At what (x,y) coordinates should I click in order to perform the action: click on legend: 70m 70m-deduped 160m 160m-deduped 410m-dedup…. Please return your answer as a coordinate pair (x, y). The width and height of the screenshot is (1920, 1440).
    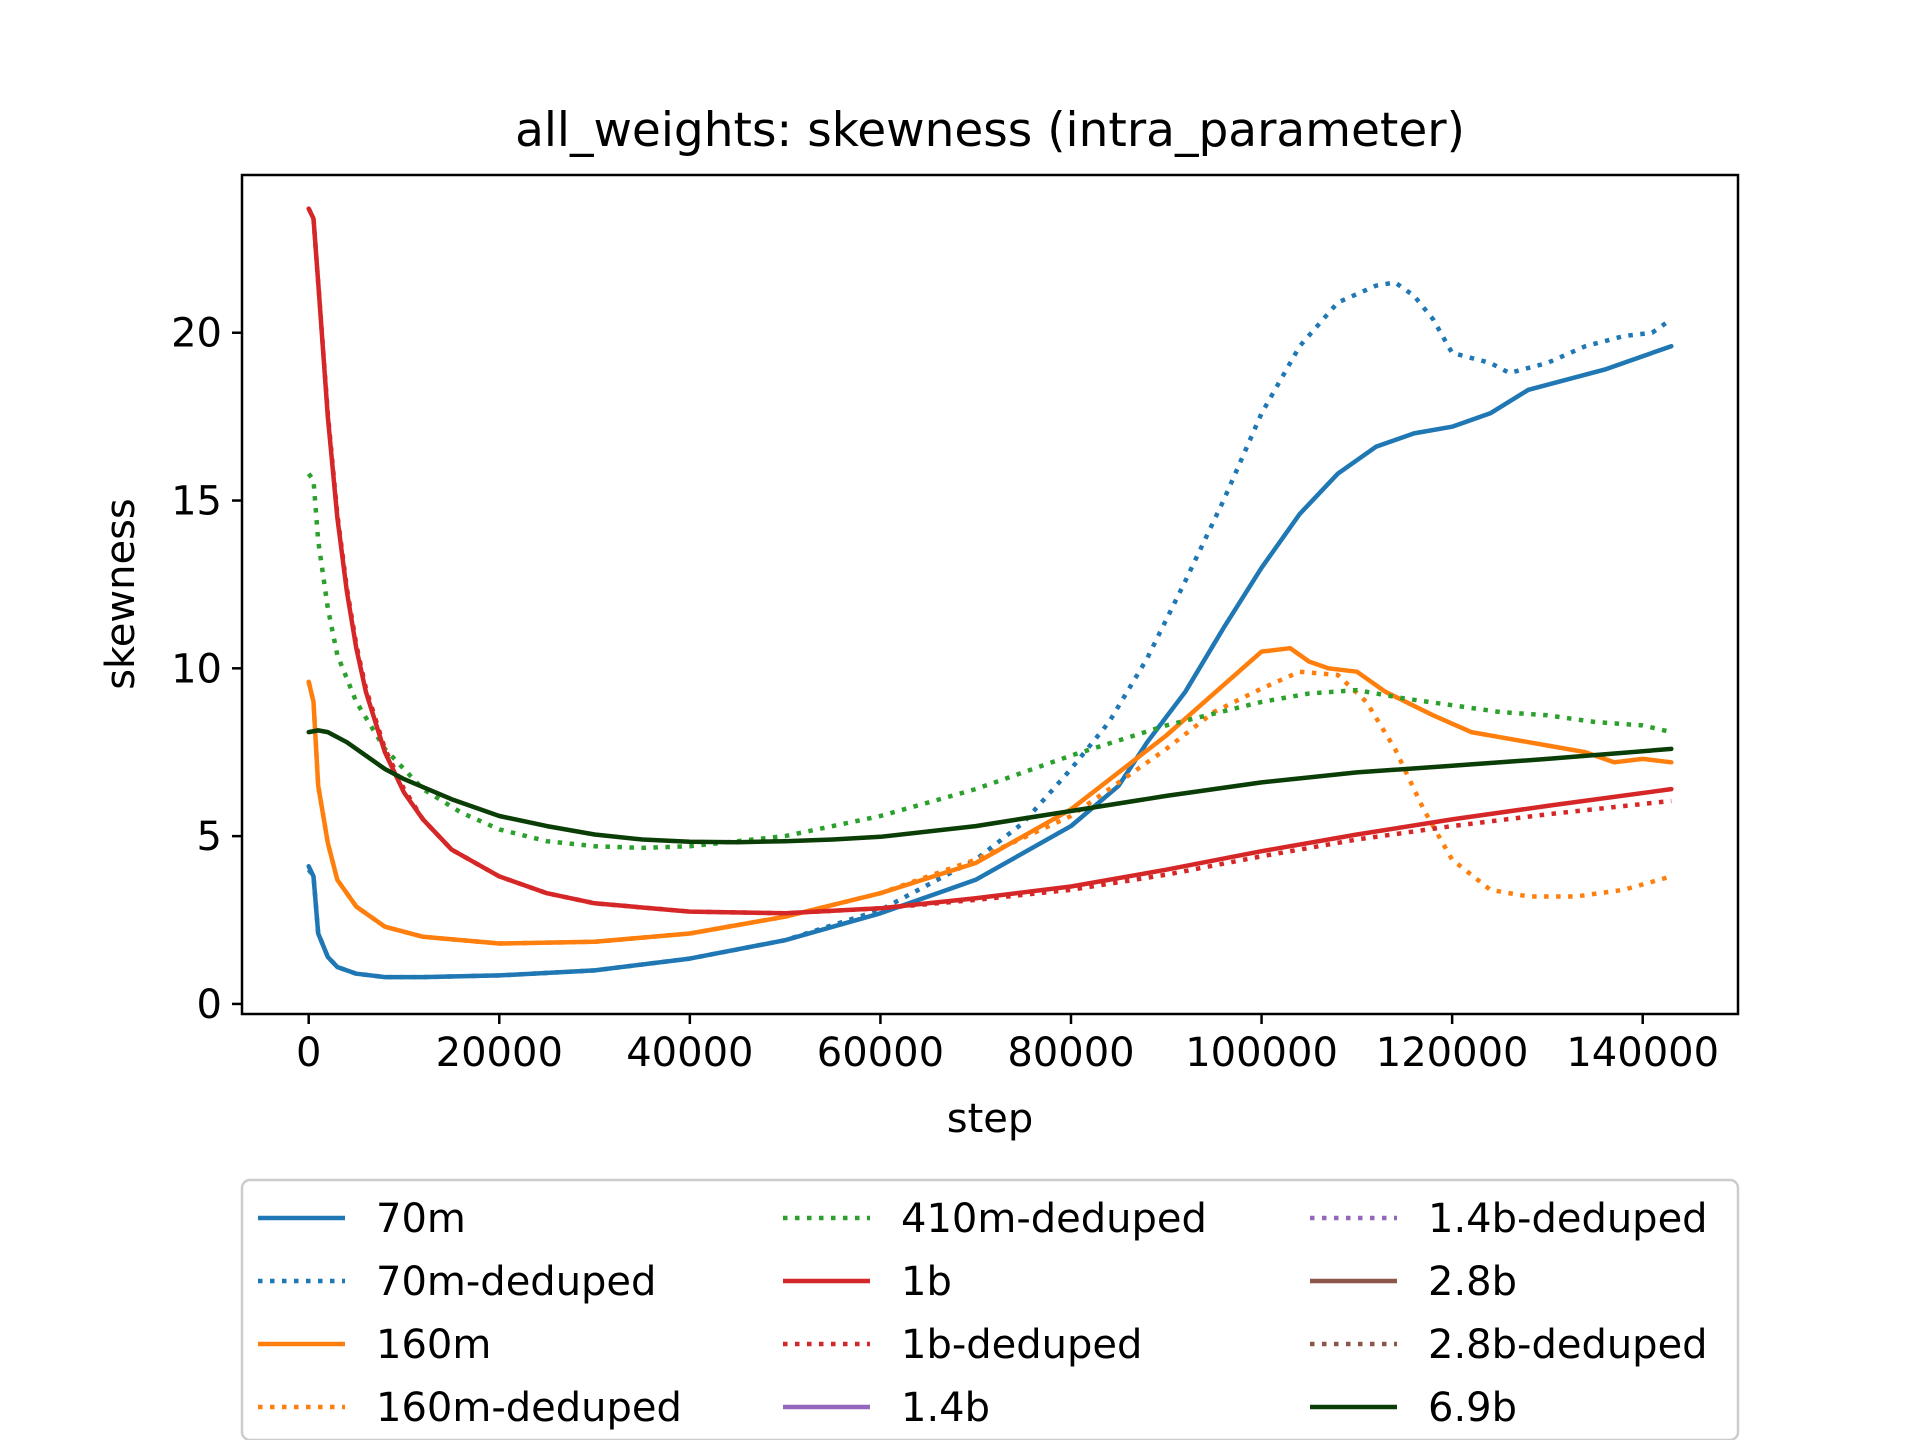
    Looking at the image, I should click on (990, 1309).